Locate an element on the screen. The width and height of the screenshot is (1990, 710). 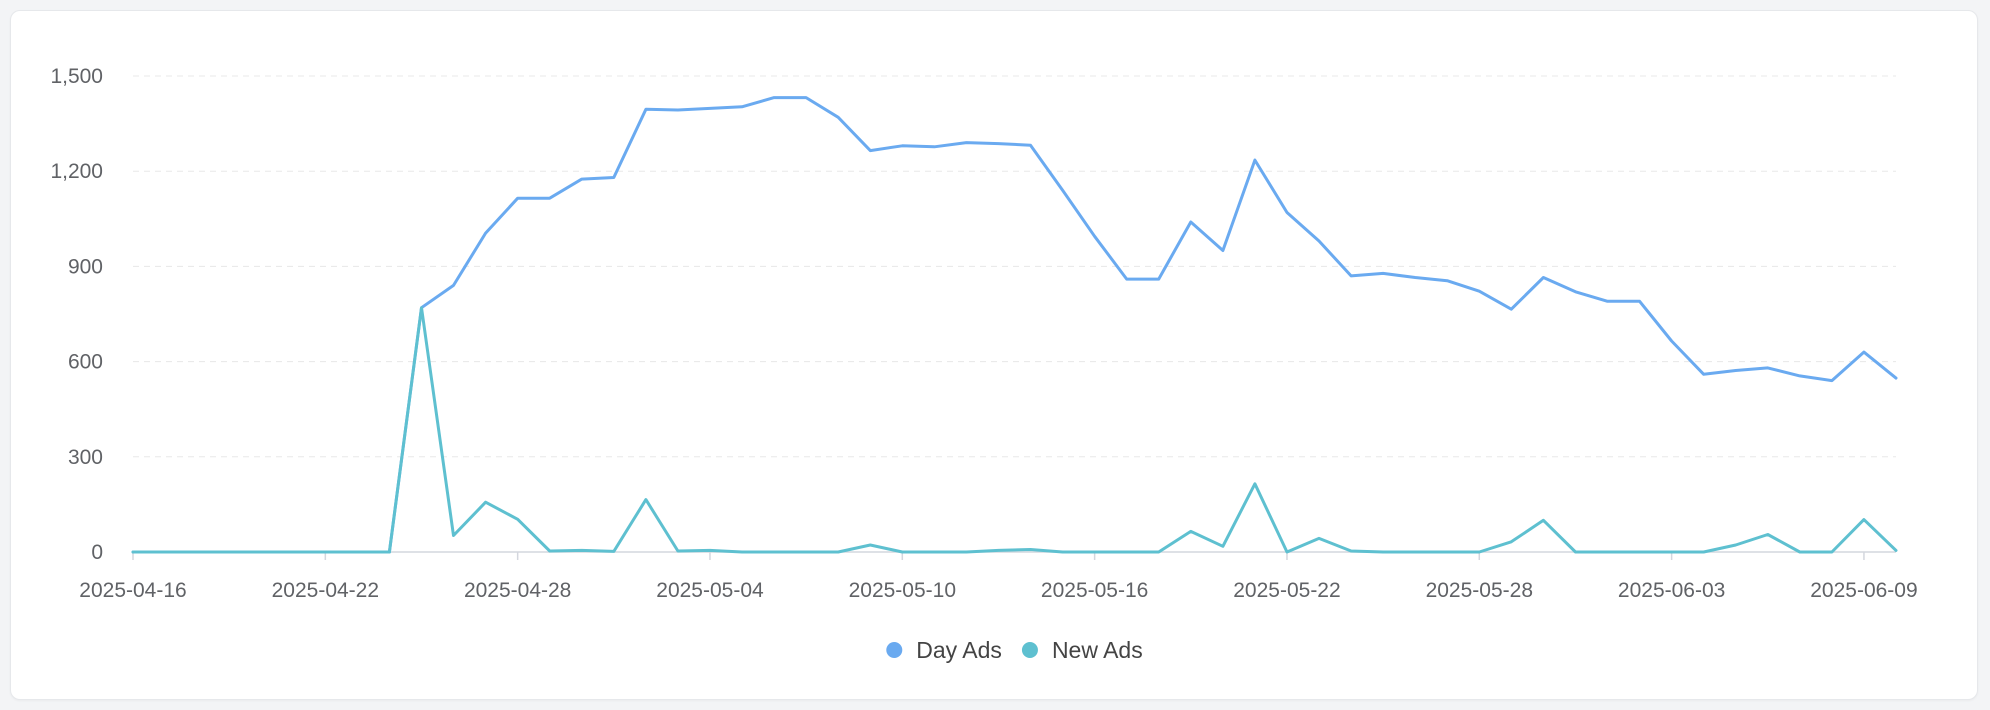
x-tick-label: 2025-04-16 is located at coordinates (132, 590).